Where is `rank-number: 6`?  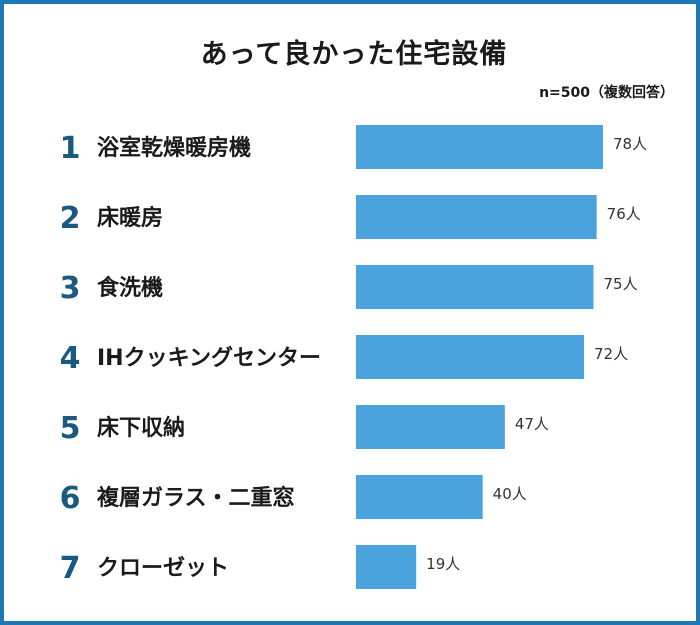
rank-number: 6 is located at coordinates (70, 498).